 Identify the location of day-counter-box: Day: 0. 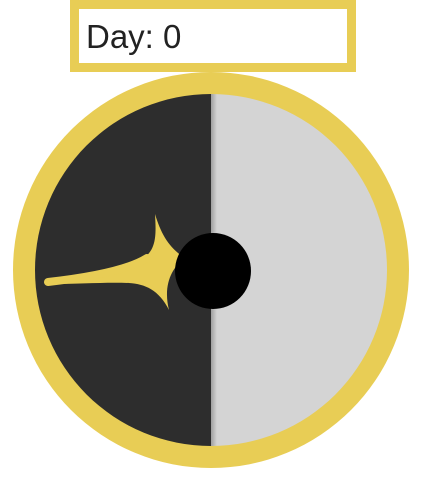
(213, 36).